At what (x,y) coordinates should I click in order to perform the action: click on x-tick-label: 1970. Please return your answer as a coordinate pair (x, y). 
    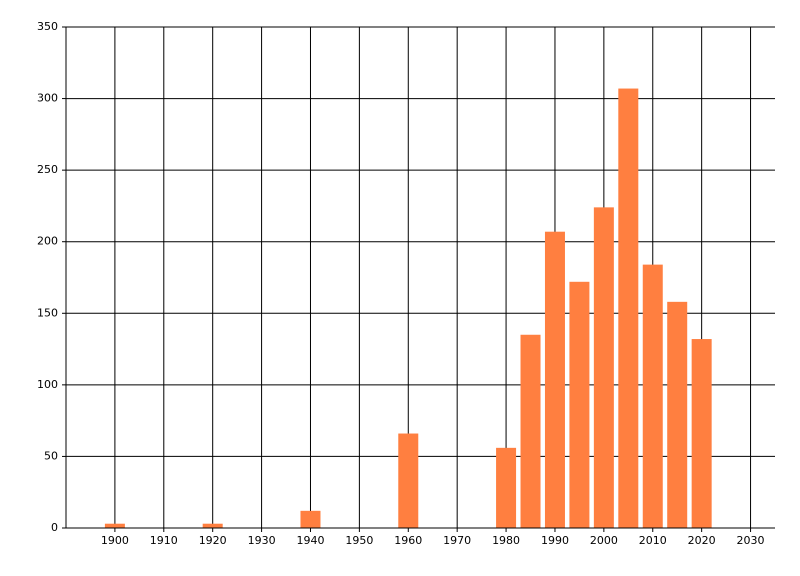
    Looking at the image, I should click on (457, 540).